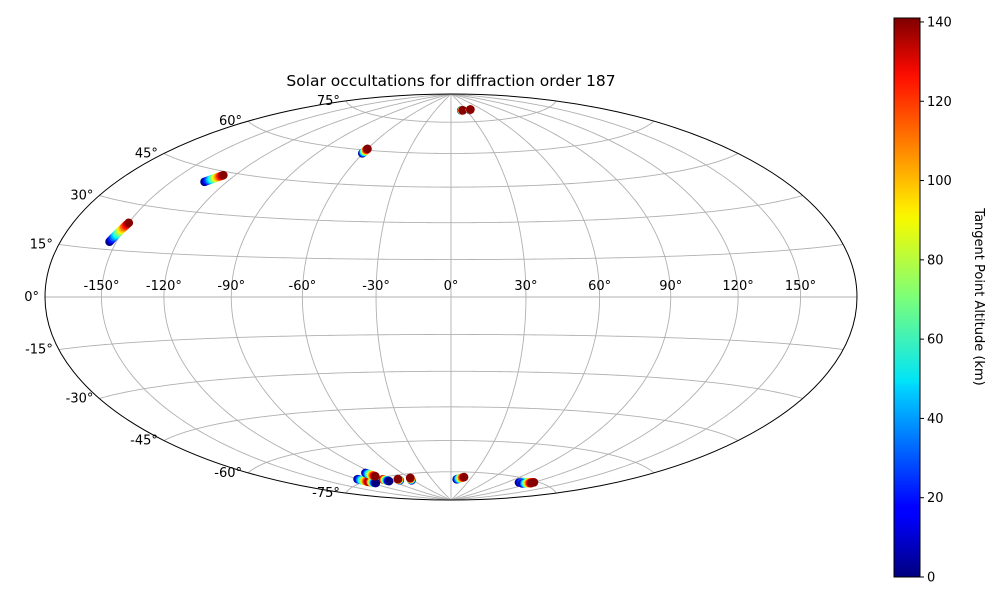  What do you see at coordinates (939, 102) in the screenshot?
I see `colorbar-tick-label: 120` at bounding box center [939, 102].